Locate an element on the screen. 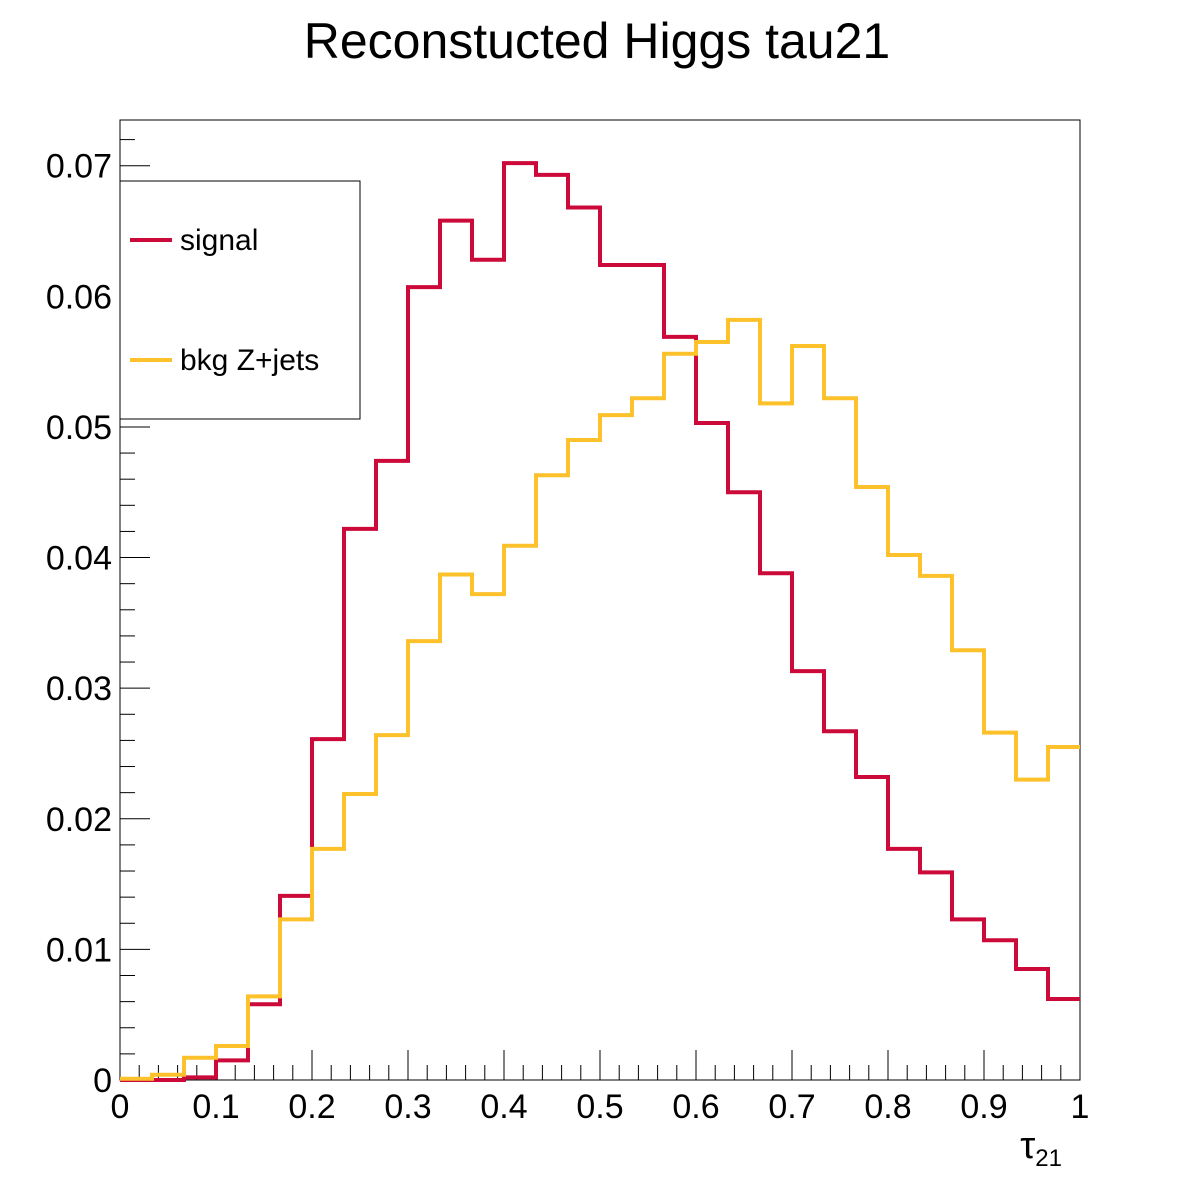 The image size is (1200, 1200). x-tick-label: 0.2 is located at coordinates (311, 1107).